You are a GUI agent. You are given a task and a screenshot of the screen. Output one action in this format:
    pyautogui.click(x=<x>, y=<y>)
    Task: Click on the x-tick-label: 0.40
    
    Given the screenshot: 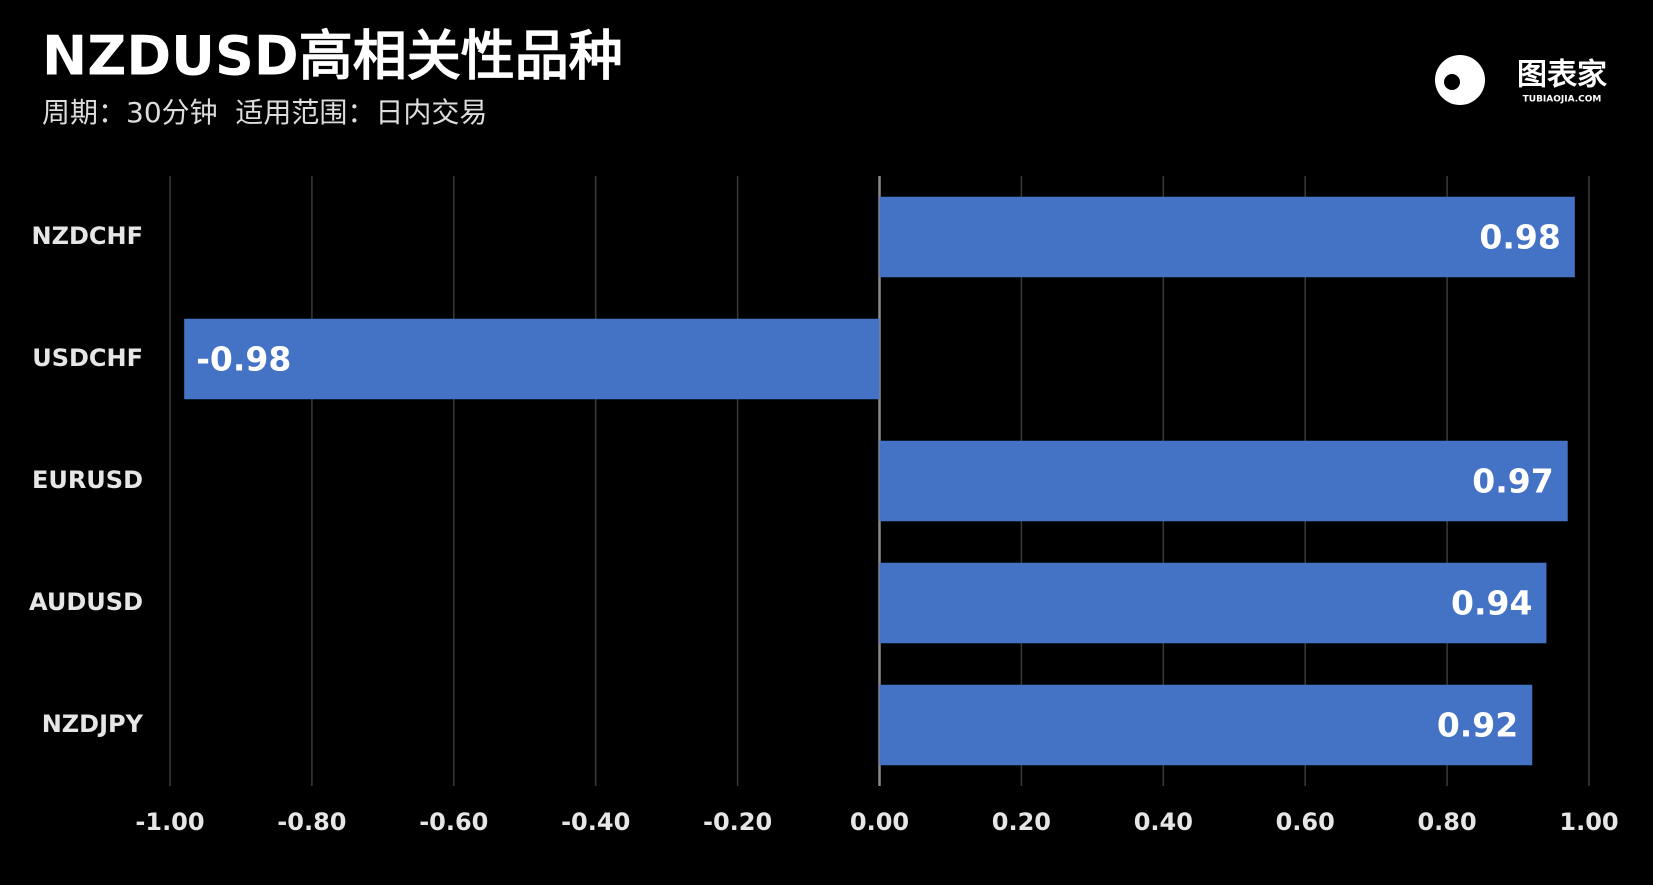 What is the action you would take?
    pyautogui.click(x=1163, y=822)
    